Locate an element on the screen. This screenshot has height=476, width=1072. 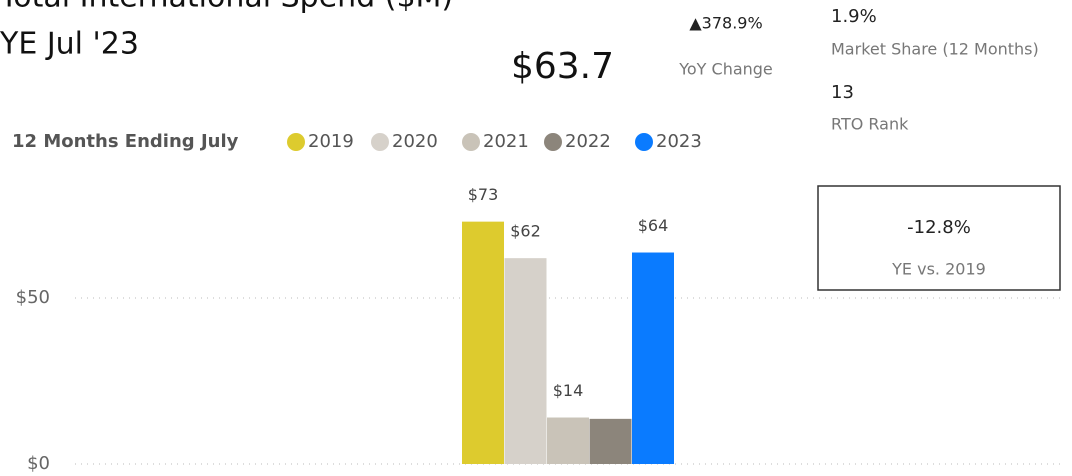
legend-label: 2020 is located at coordinates (415, 141).